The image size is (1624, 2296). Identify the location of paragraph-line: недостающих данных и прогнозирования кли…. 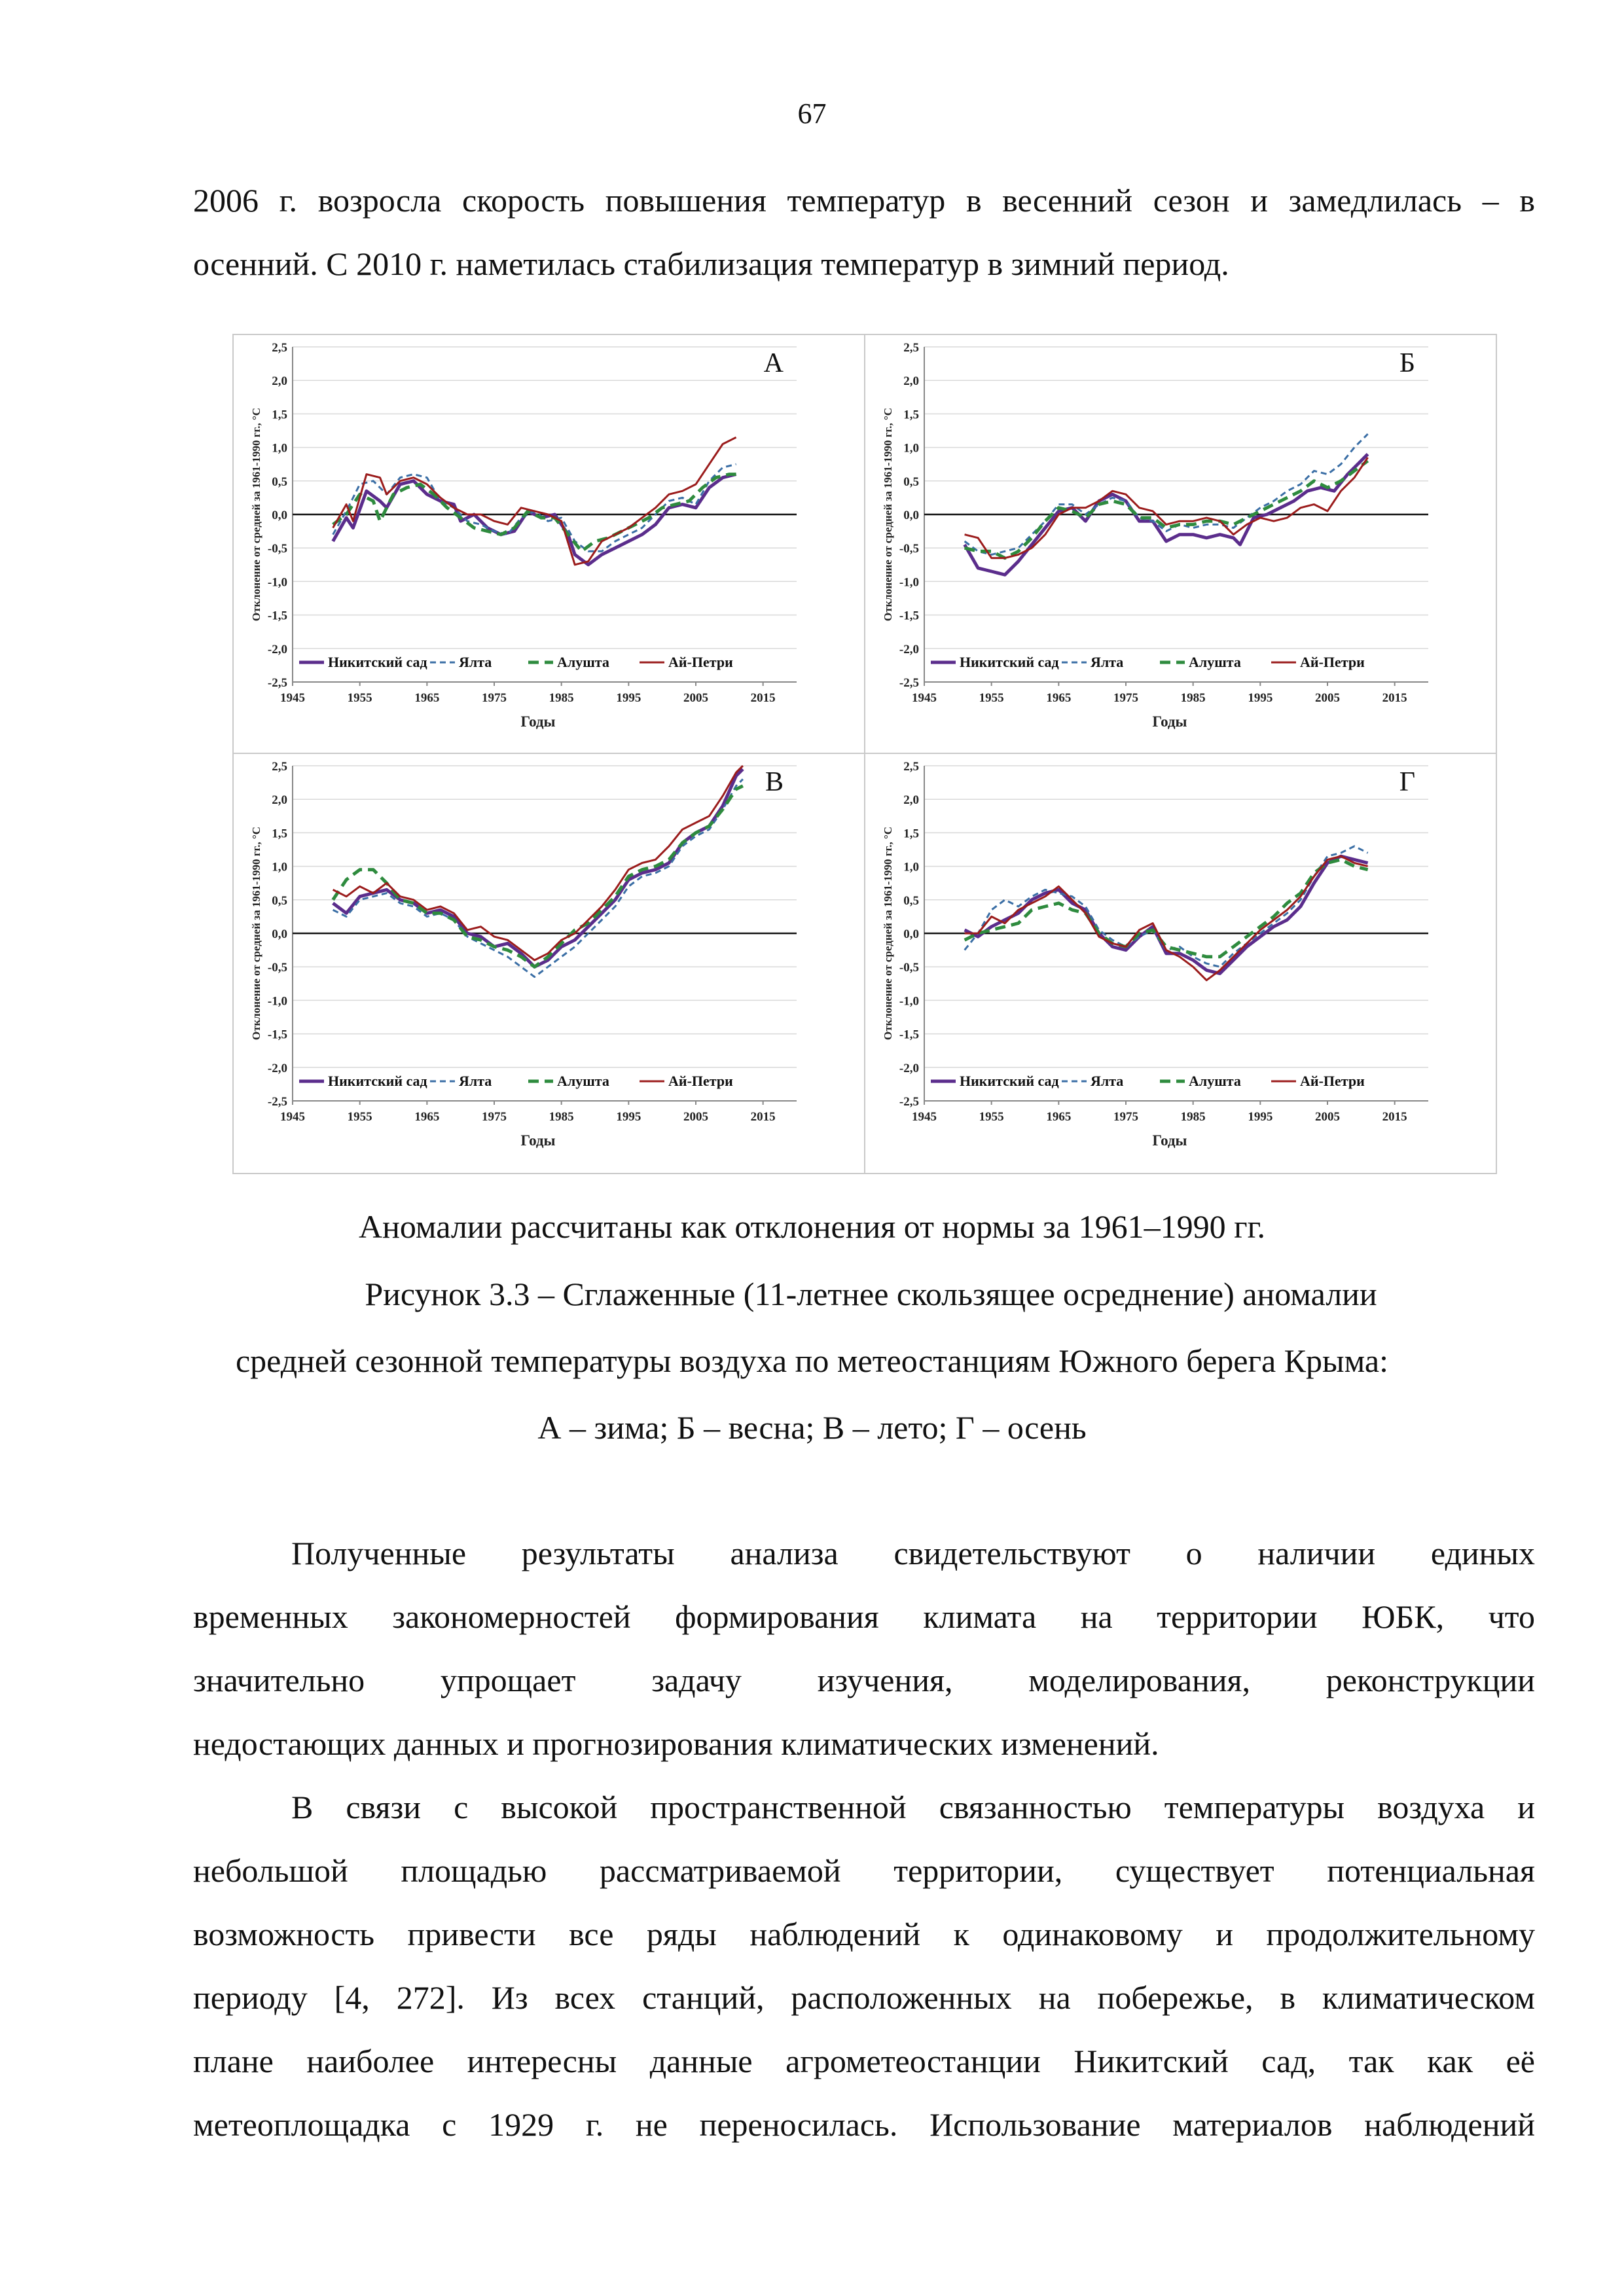
(676, 1743).